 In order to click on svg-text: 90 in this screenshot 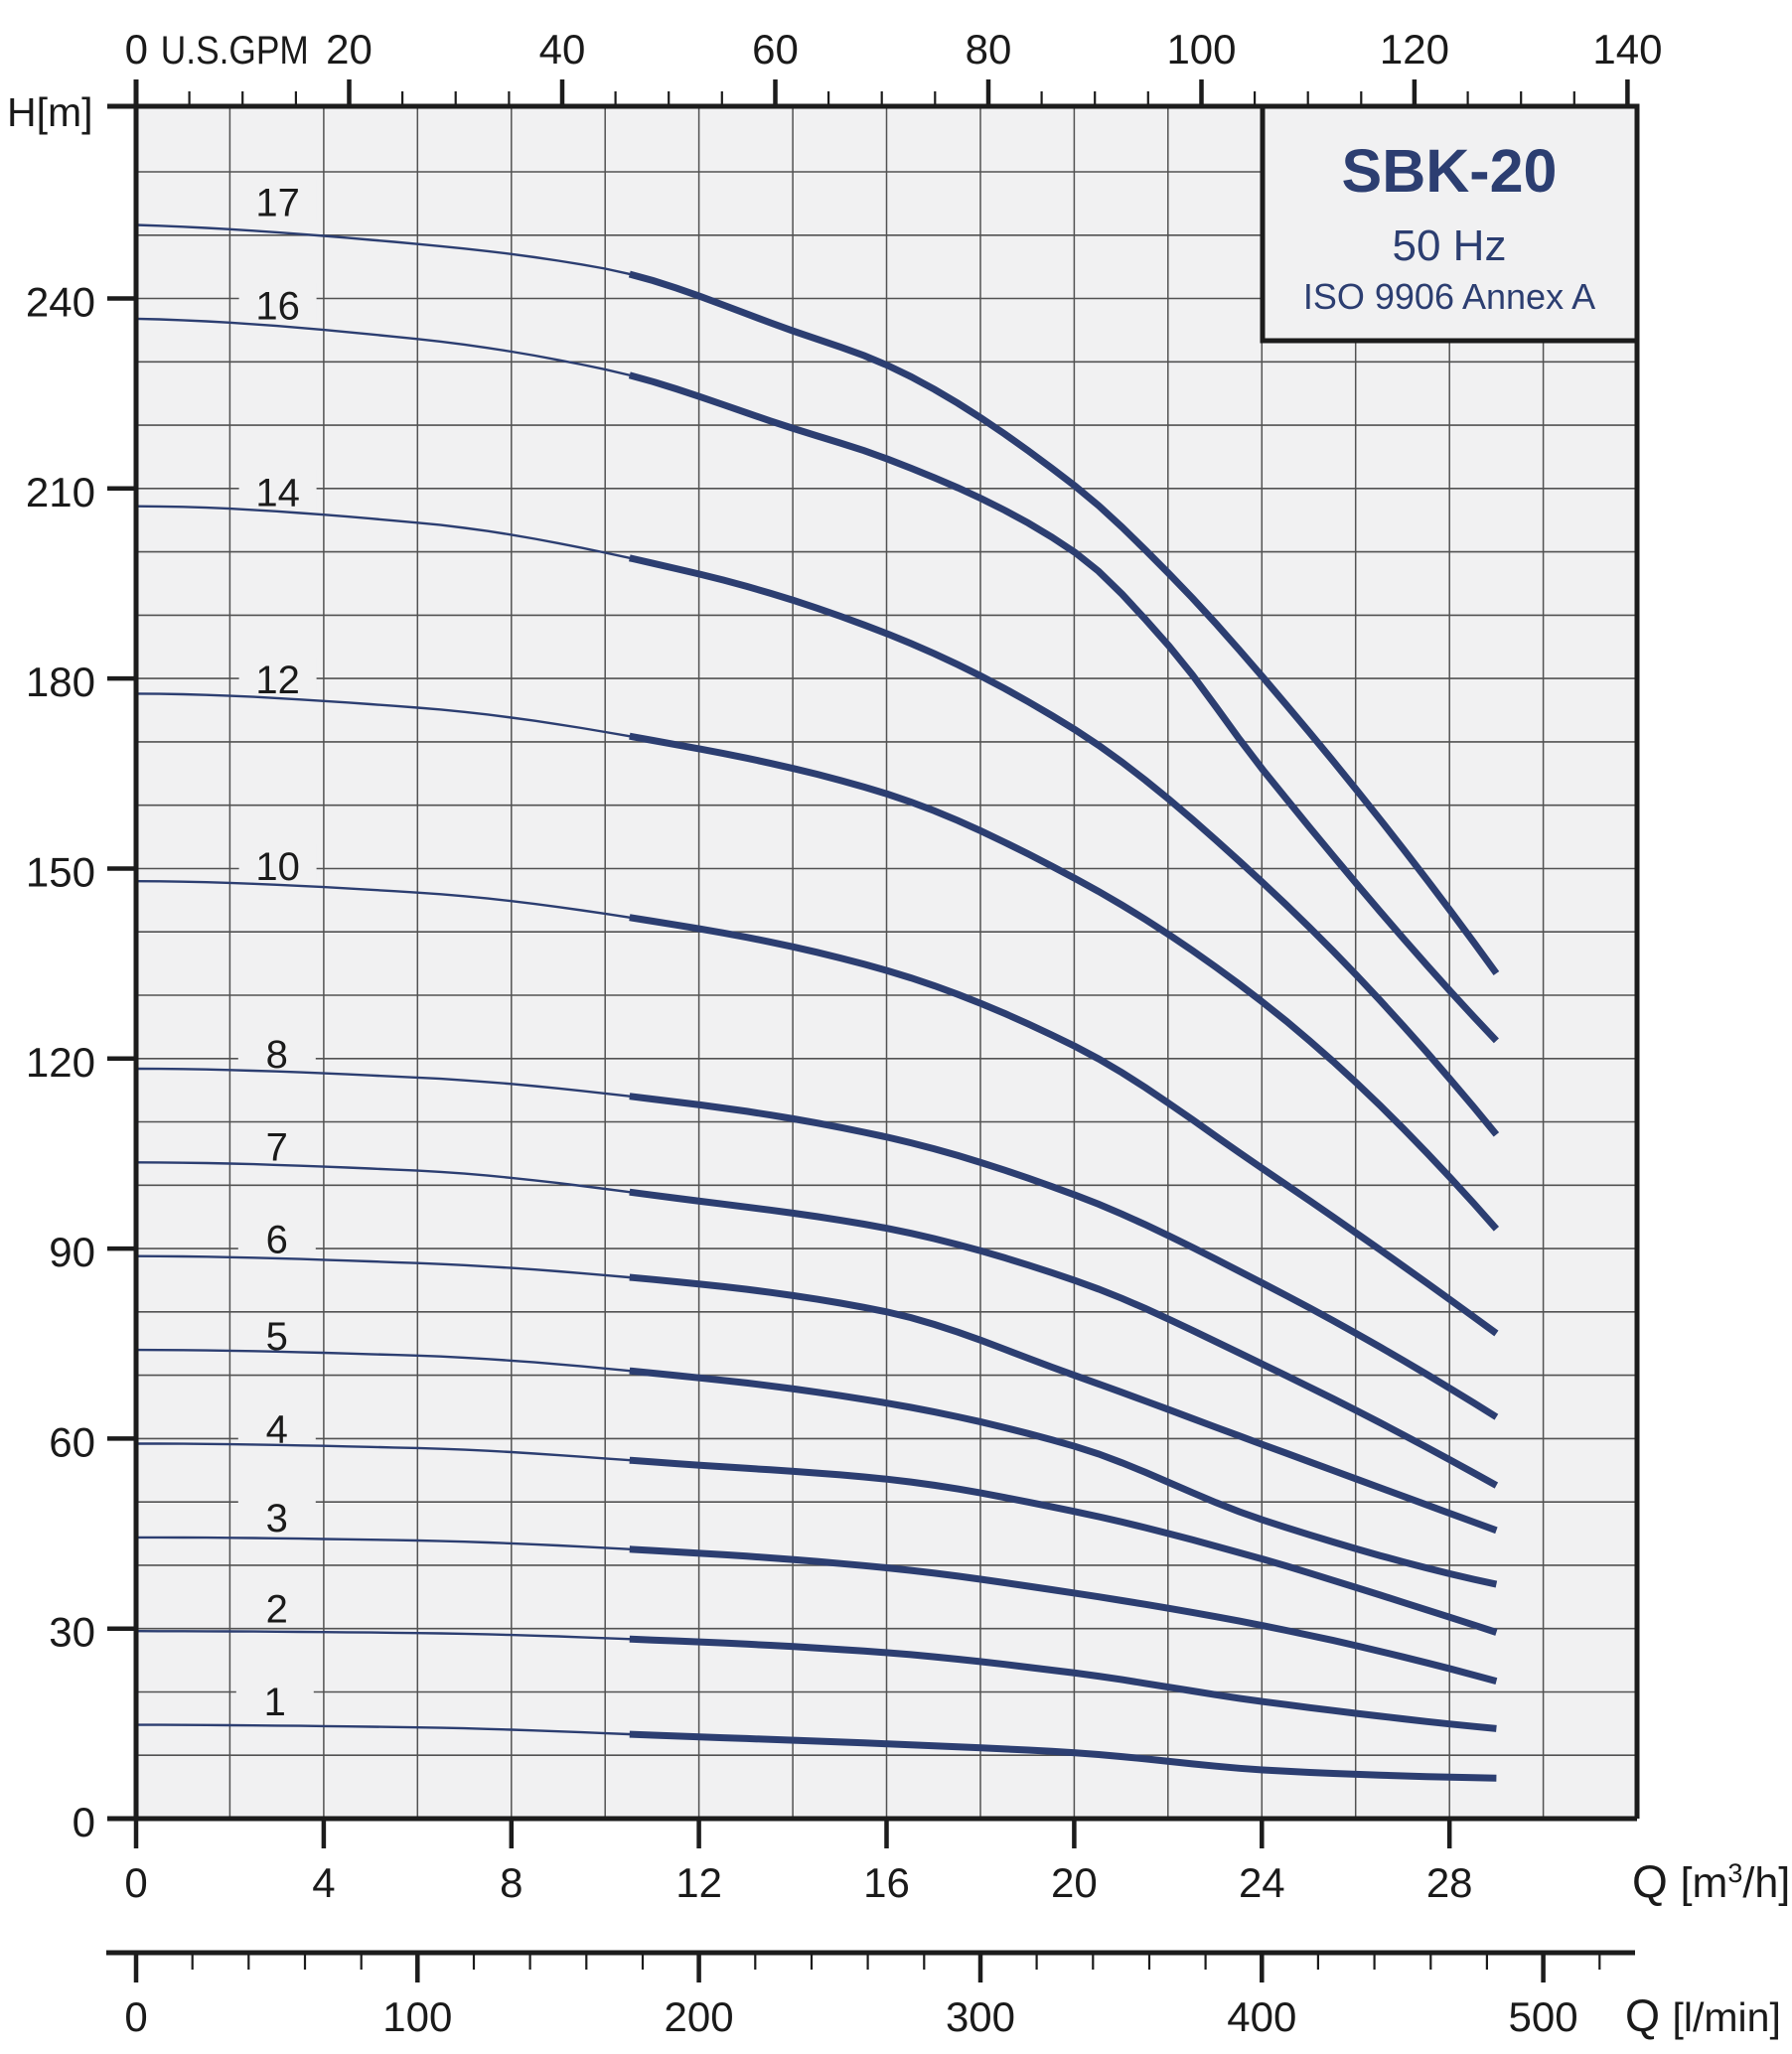, I will do `click(72, 1252)`.